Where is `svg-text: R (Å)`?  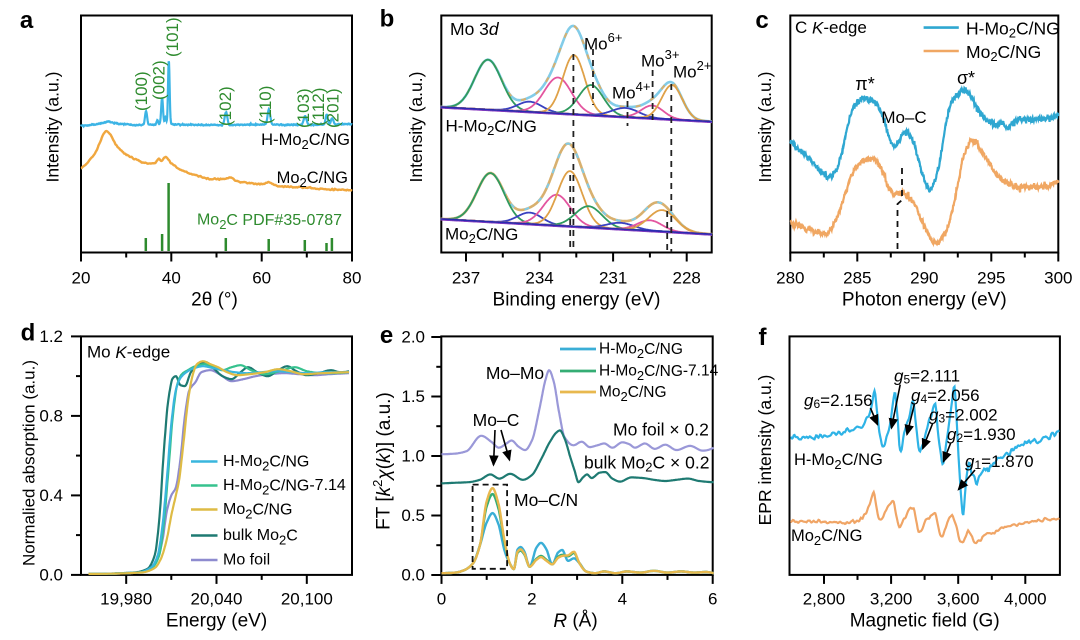
svg-text: R (Å) is located at coordinates (575, 621).